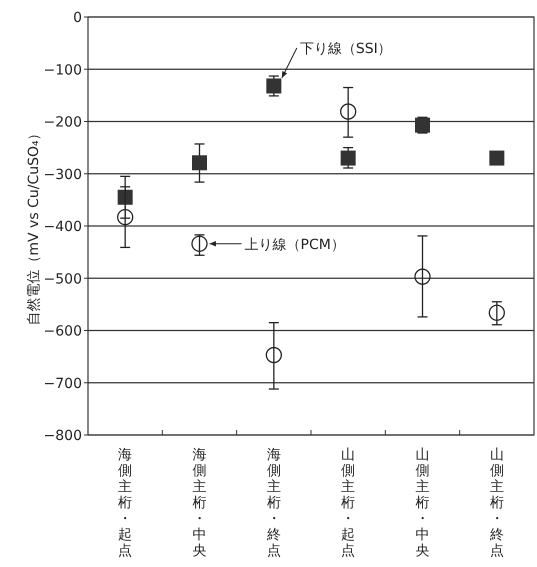  Describe the element at coordinates (423, 503) in the screenshot. I see `x-tick-label: 山側主桁・中央` at that location.